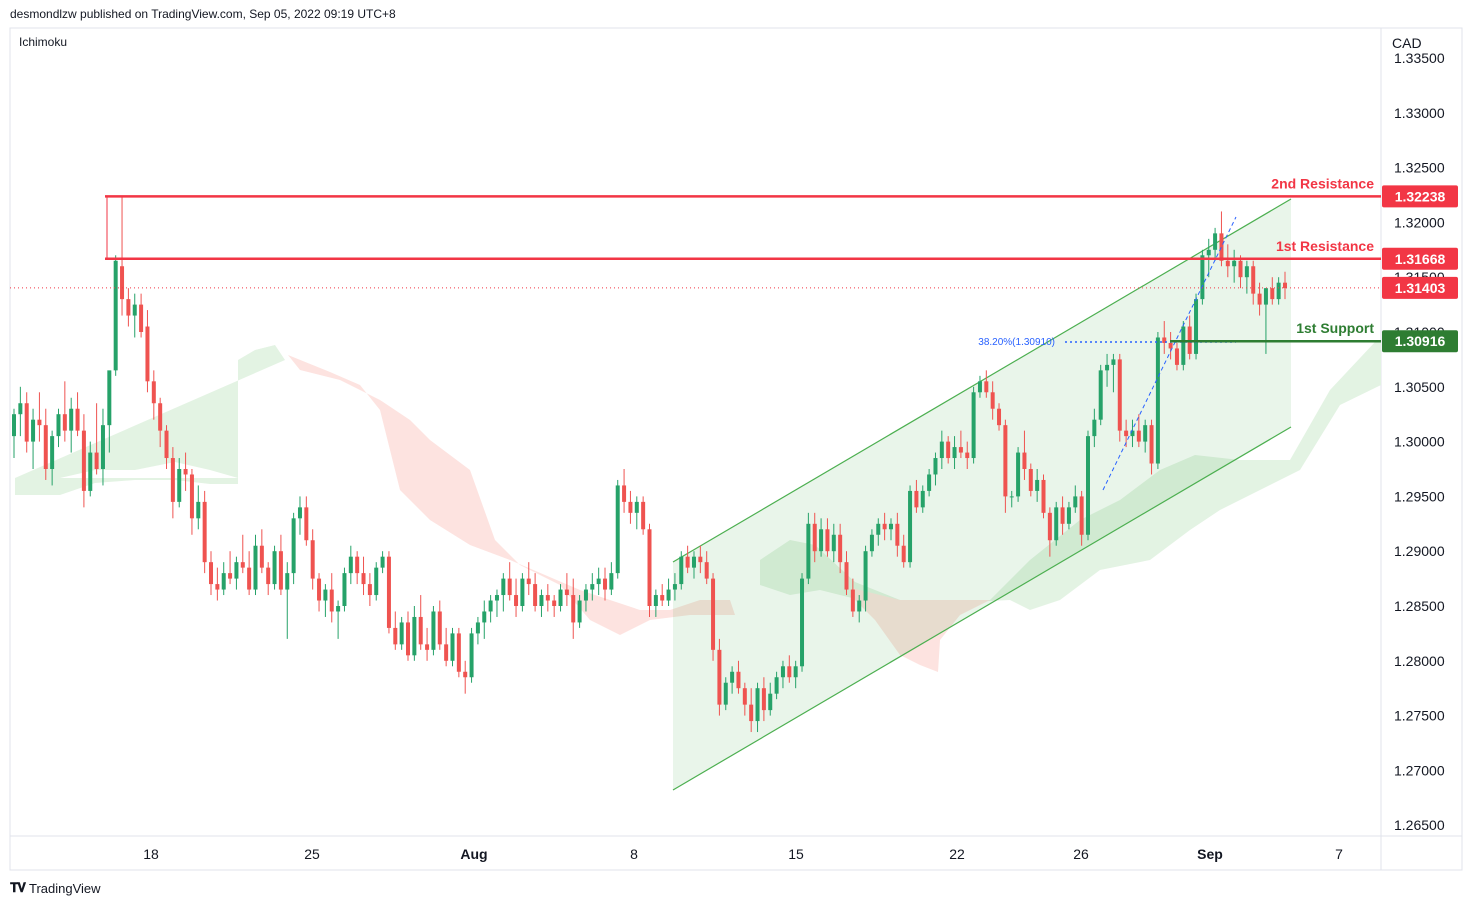 Image resolution: width=1472 pixels, height=907 pixels. Describe the element at coordinates (55, 888) in the screenshot. I see `tradingview-footer: 𝐓𝐕 TradingView` at that location.